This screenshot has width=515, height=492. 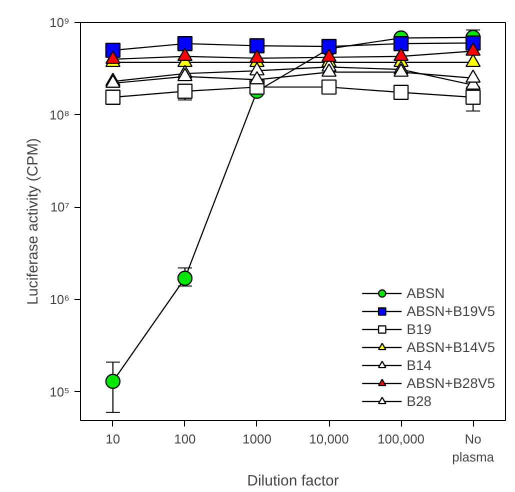 What do you see at coordinates (419, 401) in the screenshot?
I see `legend-label: B28` at bounding box center [419, 401].